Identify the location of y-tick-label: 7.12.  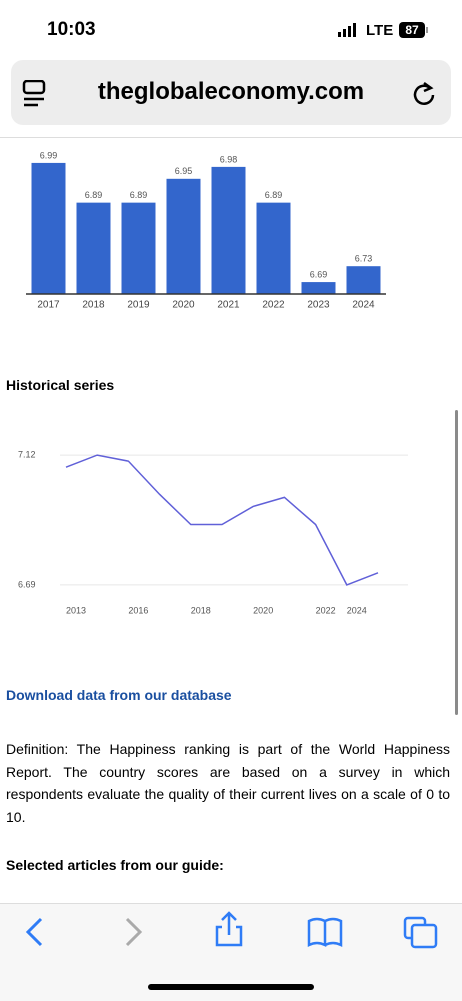
(27, 454).